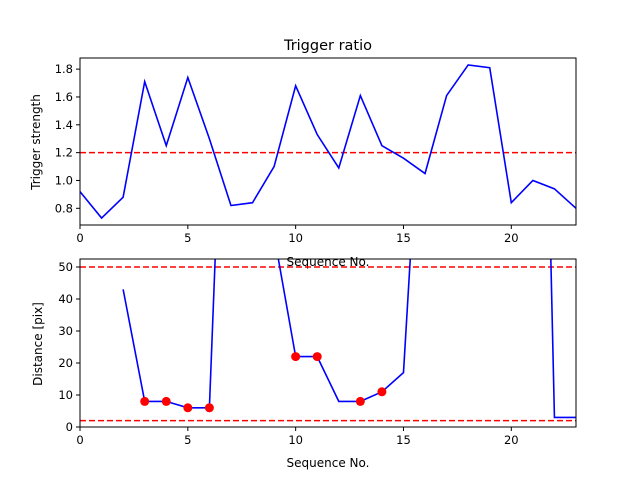  What do you see at coordinates (65, 395) in the screenshot?
I see `y-tick-label: 10` at bounding box center [65, 395].